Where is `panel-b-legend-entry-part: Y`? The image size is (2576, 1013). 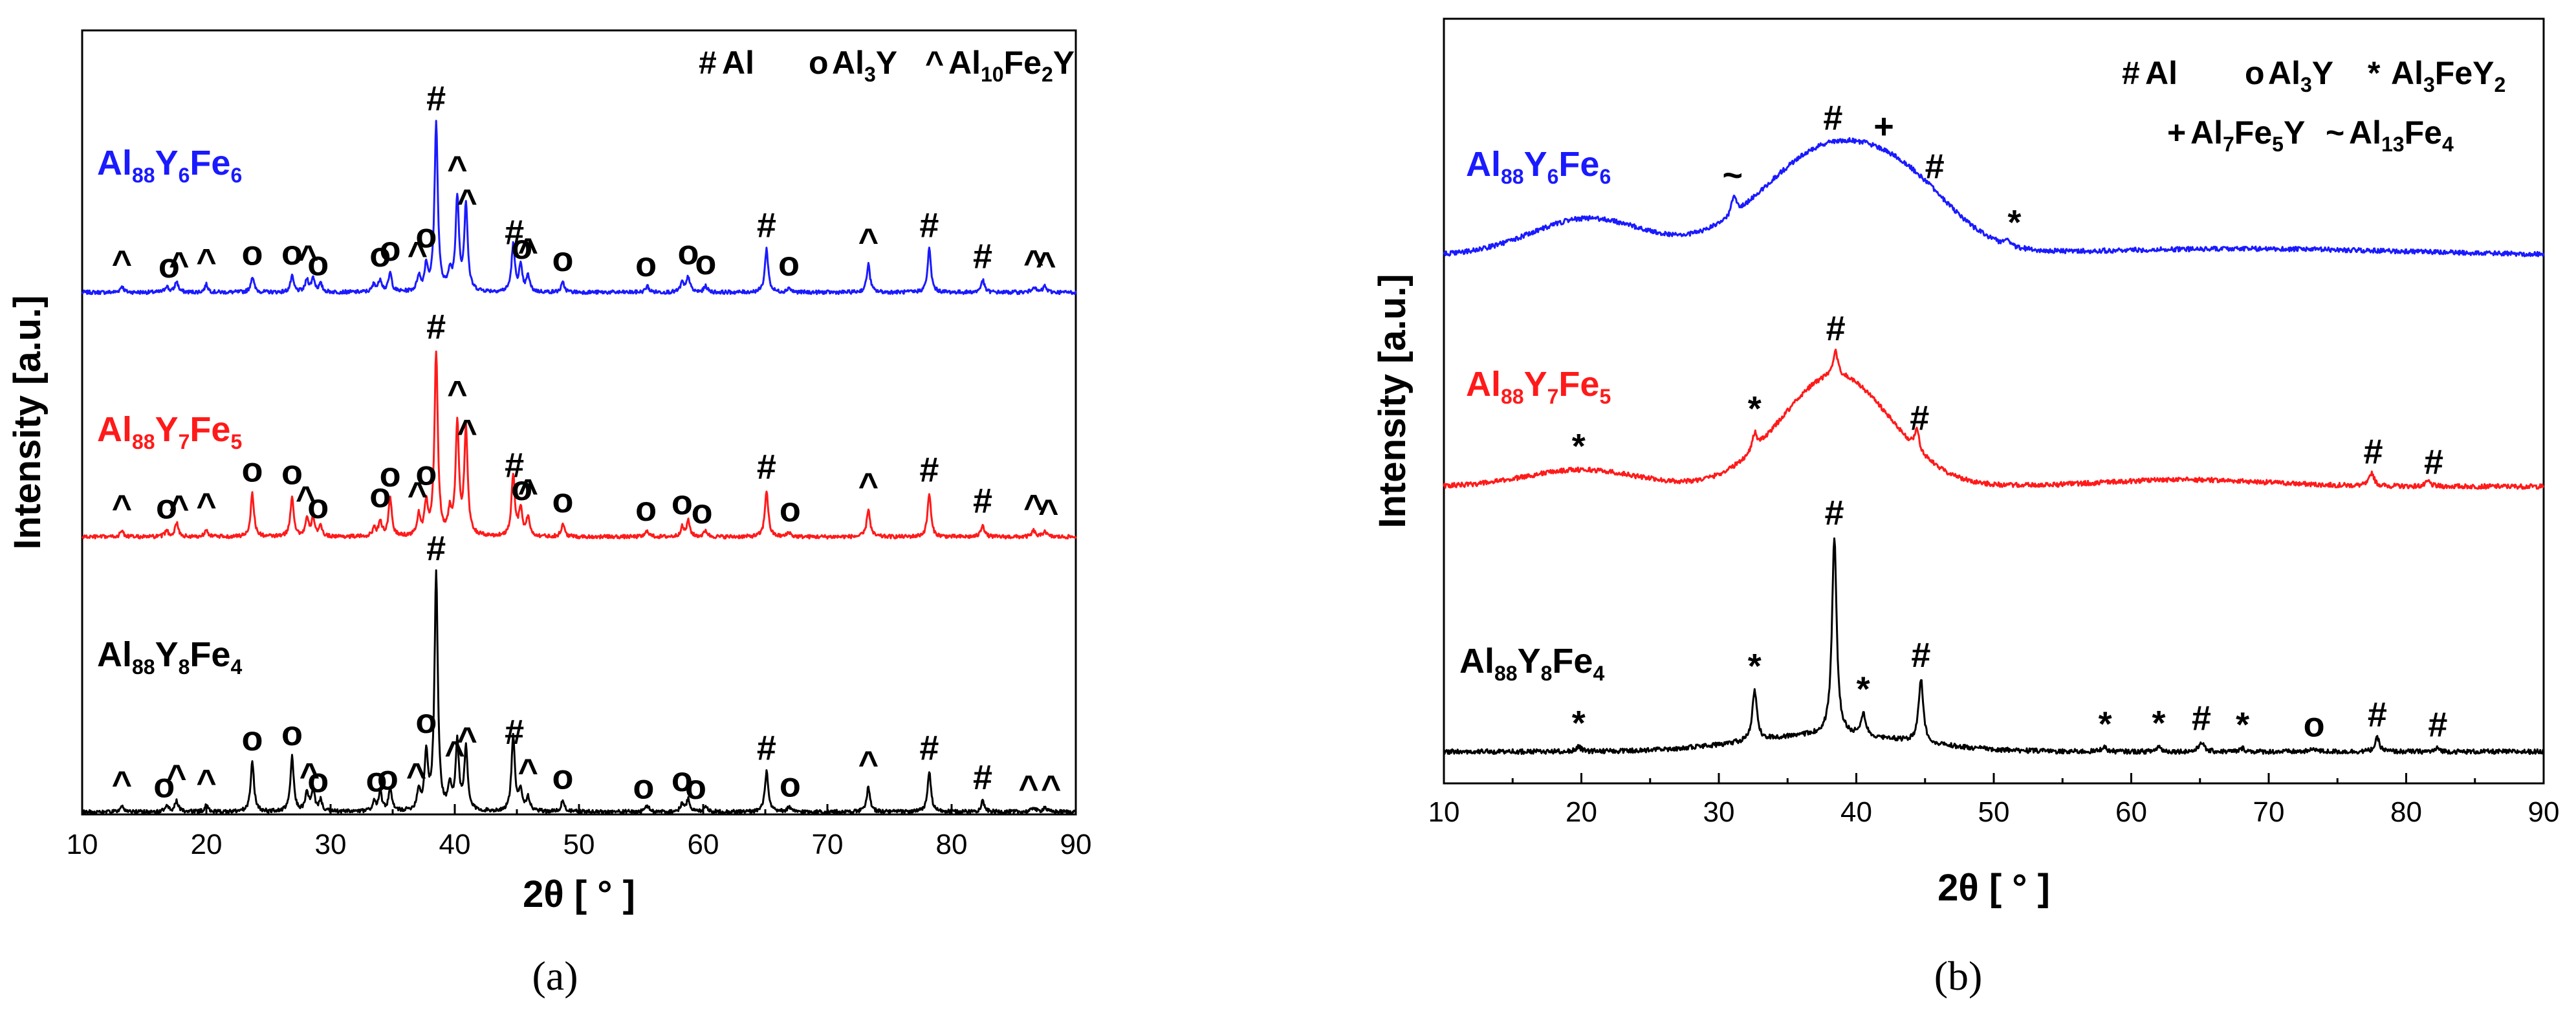 panel-b-legend-entry-part: Y is located at coordinates (2294, 132).